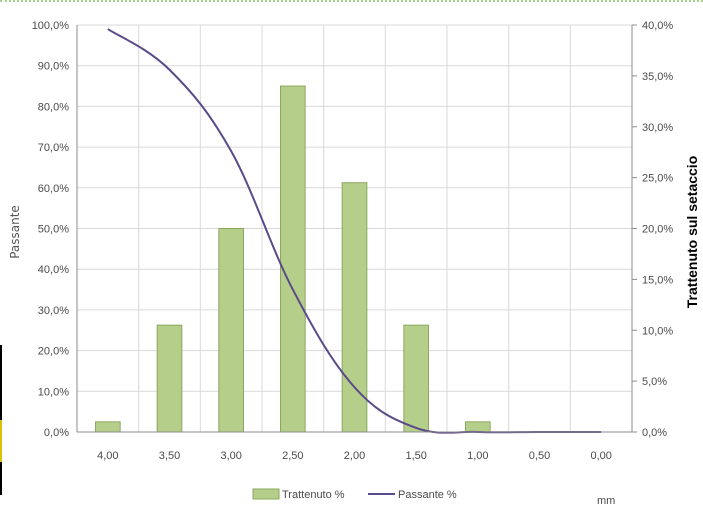 This screenshot has height=506, width=703. Describe the element at coordinates (266, 494) in the screenshot. I see `legend-swatch-trattenuto` at that location.